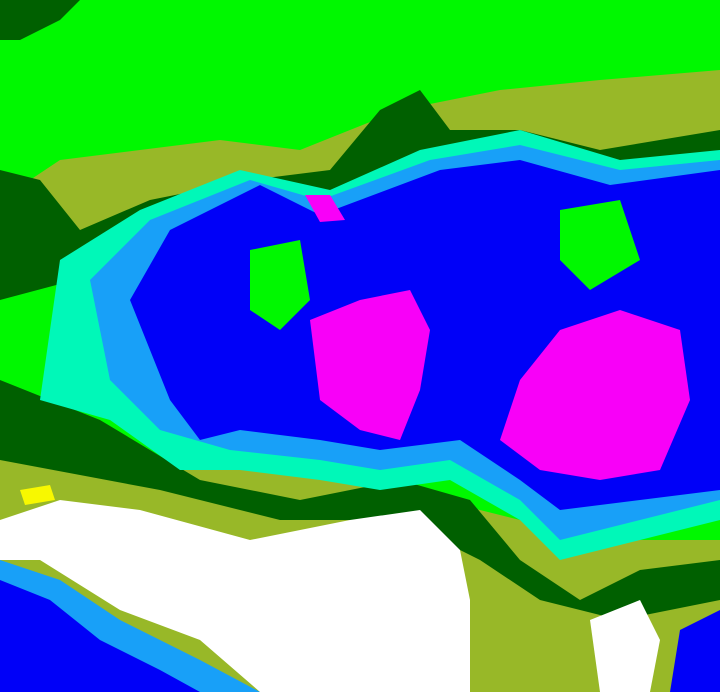 The height and width of the screenshot is (692, 720). What do you see at coordinates (37, 495) in the screenshot?
I see `yellow-patch` at bounding box center [37, 495].